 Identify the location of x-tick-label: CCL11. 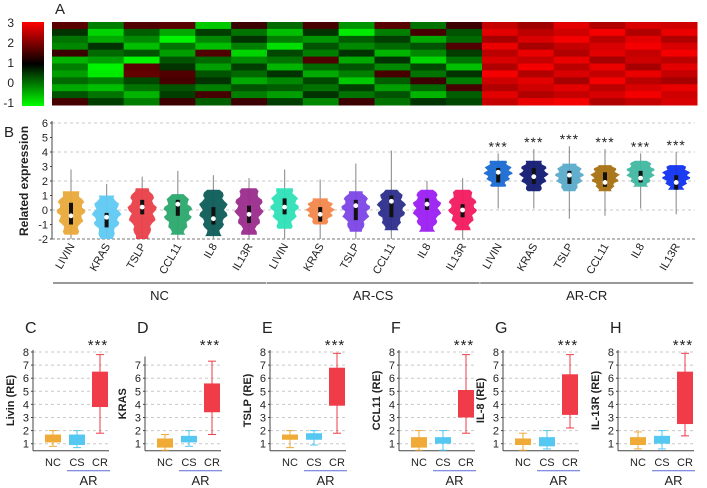
(384, 259).